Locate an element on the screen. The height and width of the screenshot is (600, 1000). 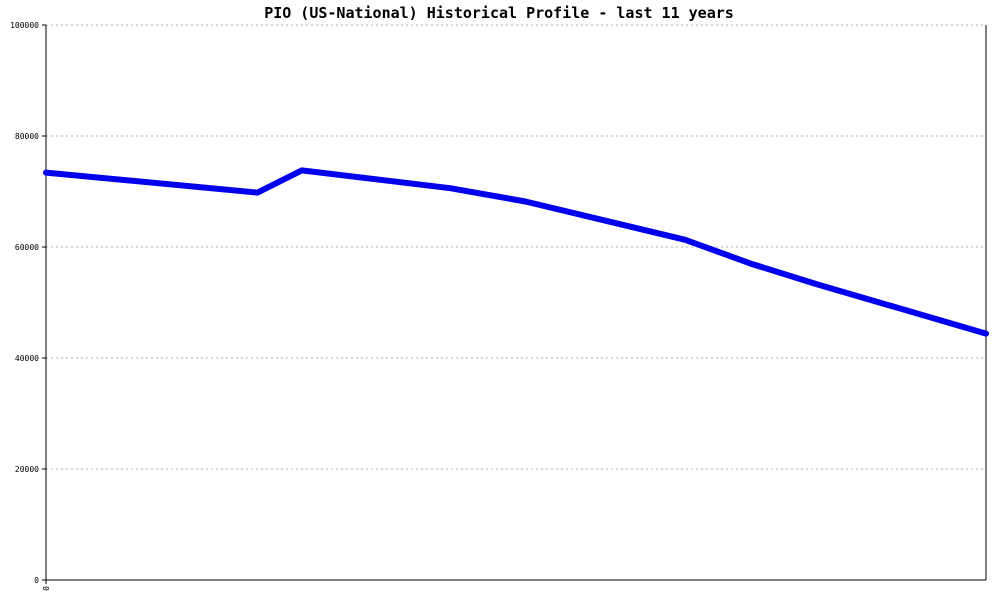
y-tick-labels: 0 20000 40000 60000 80000 100000 is located at coordinates (28, 303).